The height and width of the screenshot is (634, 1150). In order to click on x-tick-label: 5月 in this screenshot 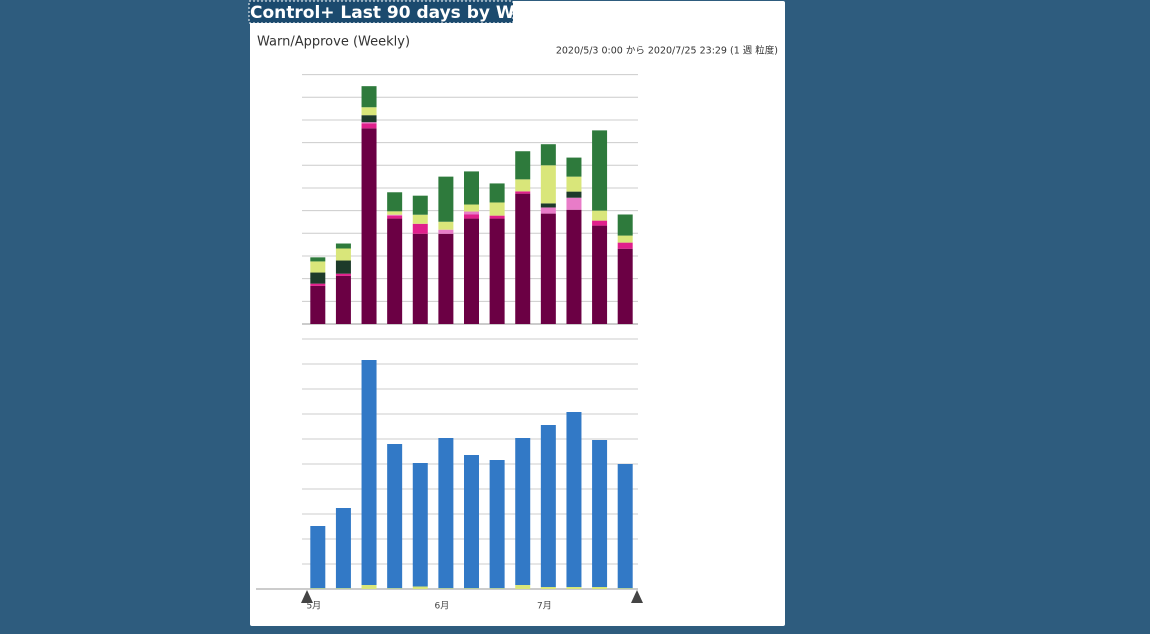, I will do `click(313, 606)`.